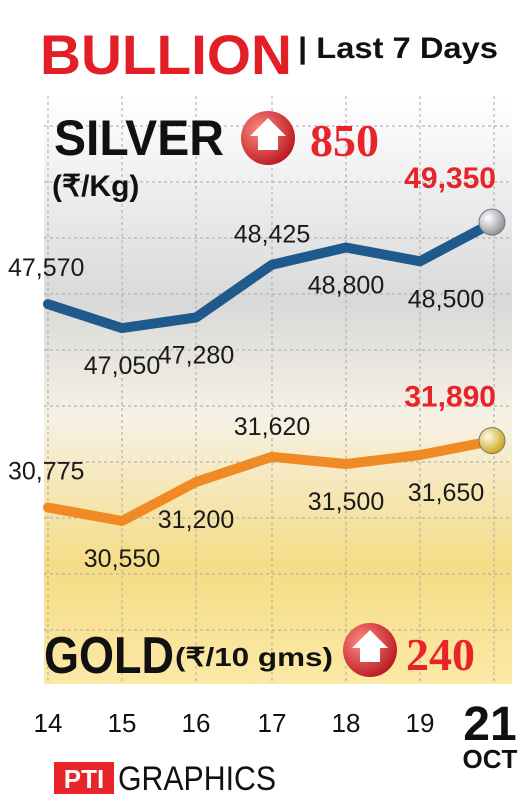 The width and height of the screenshot is (530, 798). What do you see at coordinates (272, 235) in the screenshot?
I see `silver-value-label: 48,425` at bounding box center [272, 235].